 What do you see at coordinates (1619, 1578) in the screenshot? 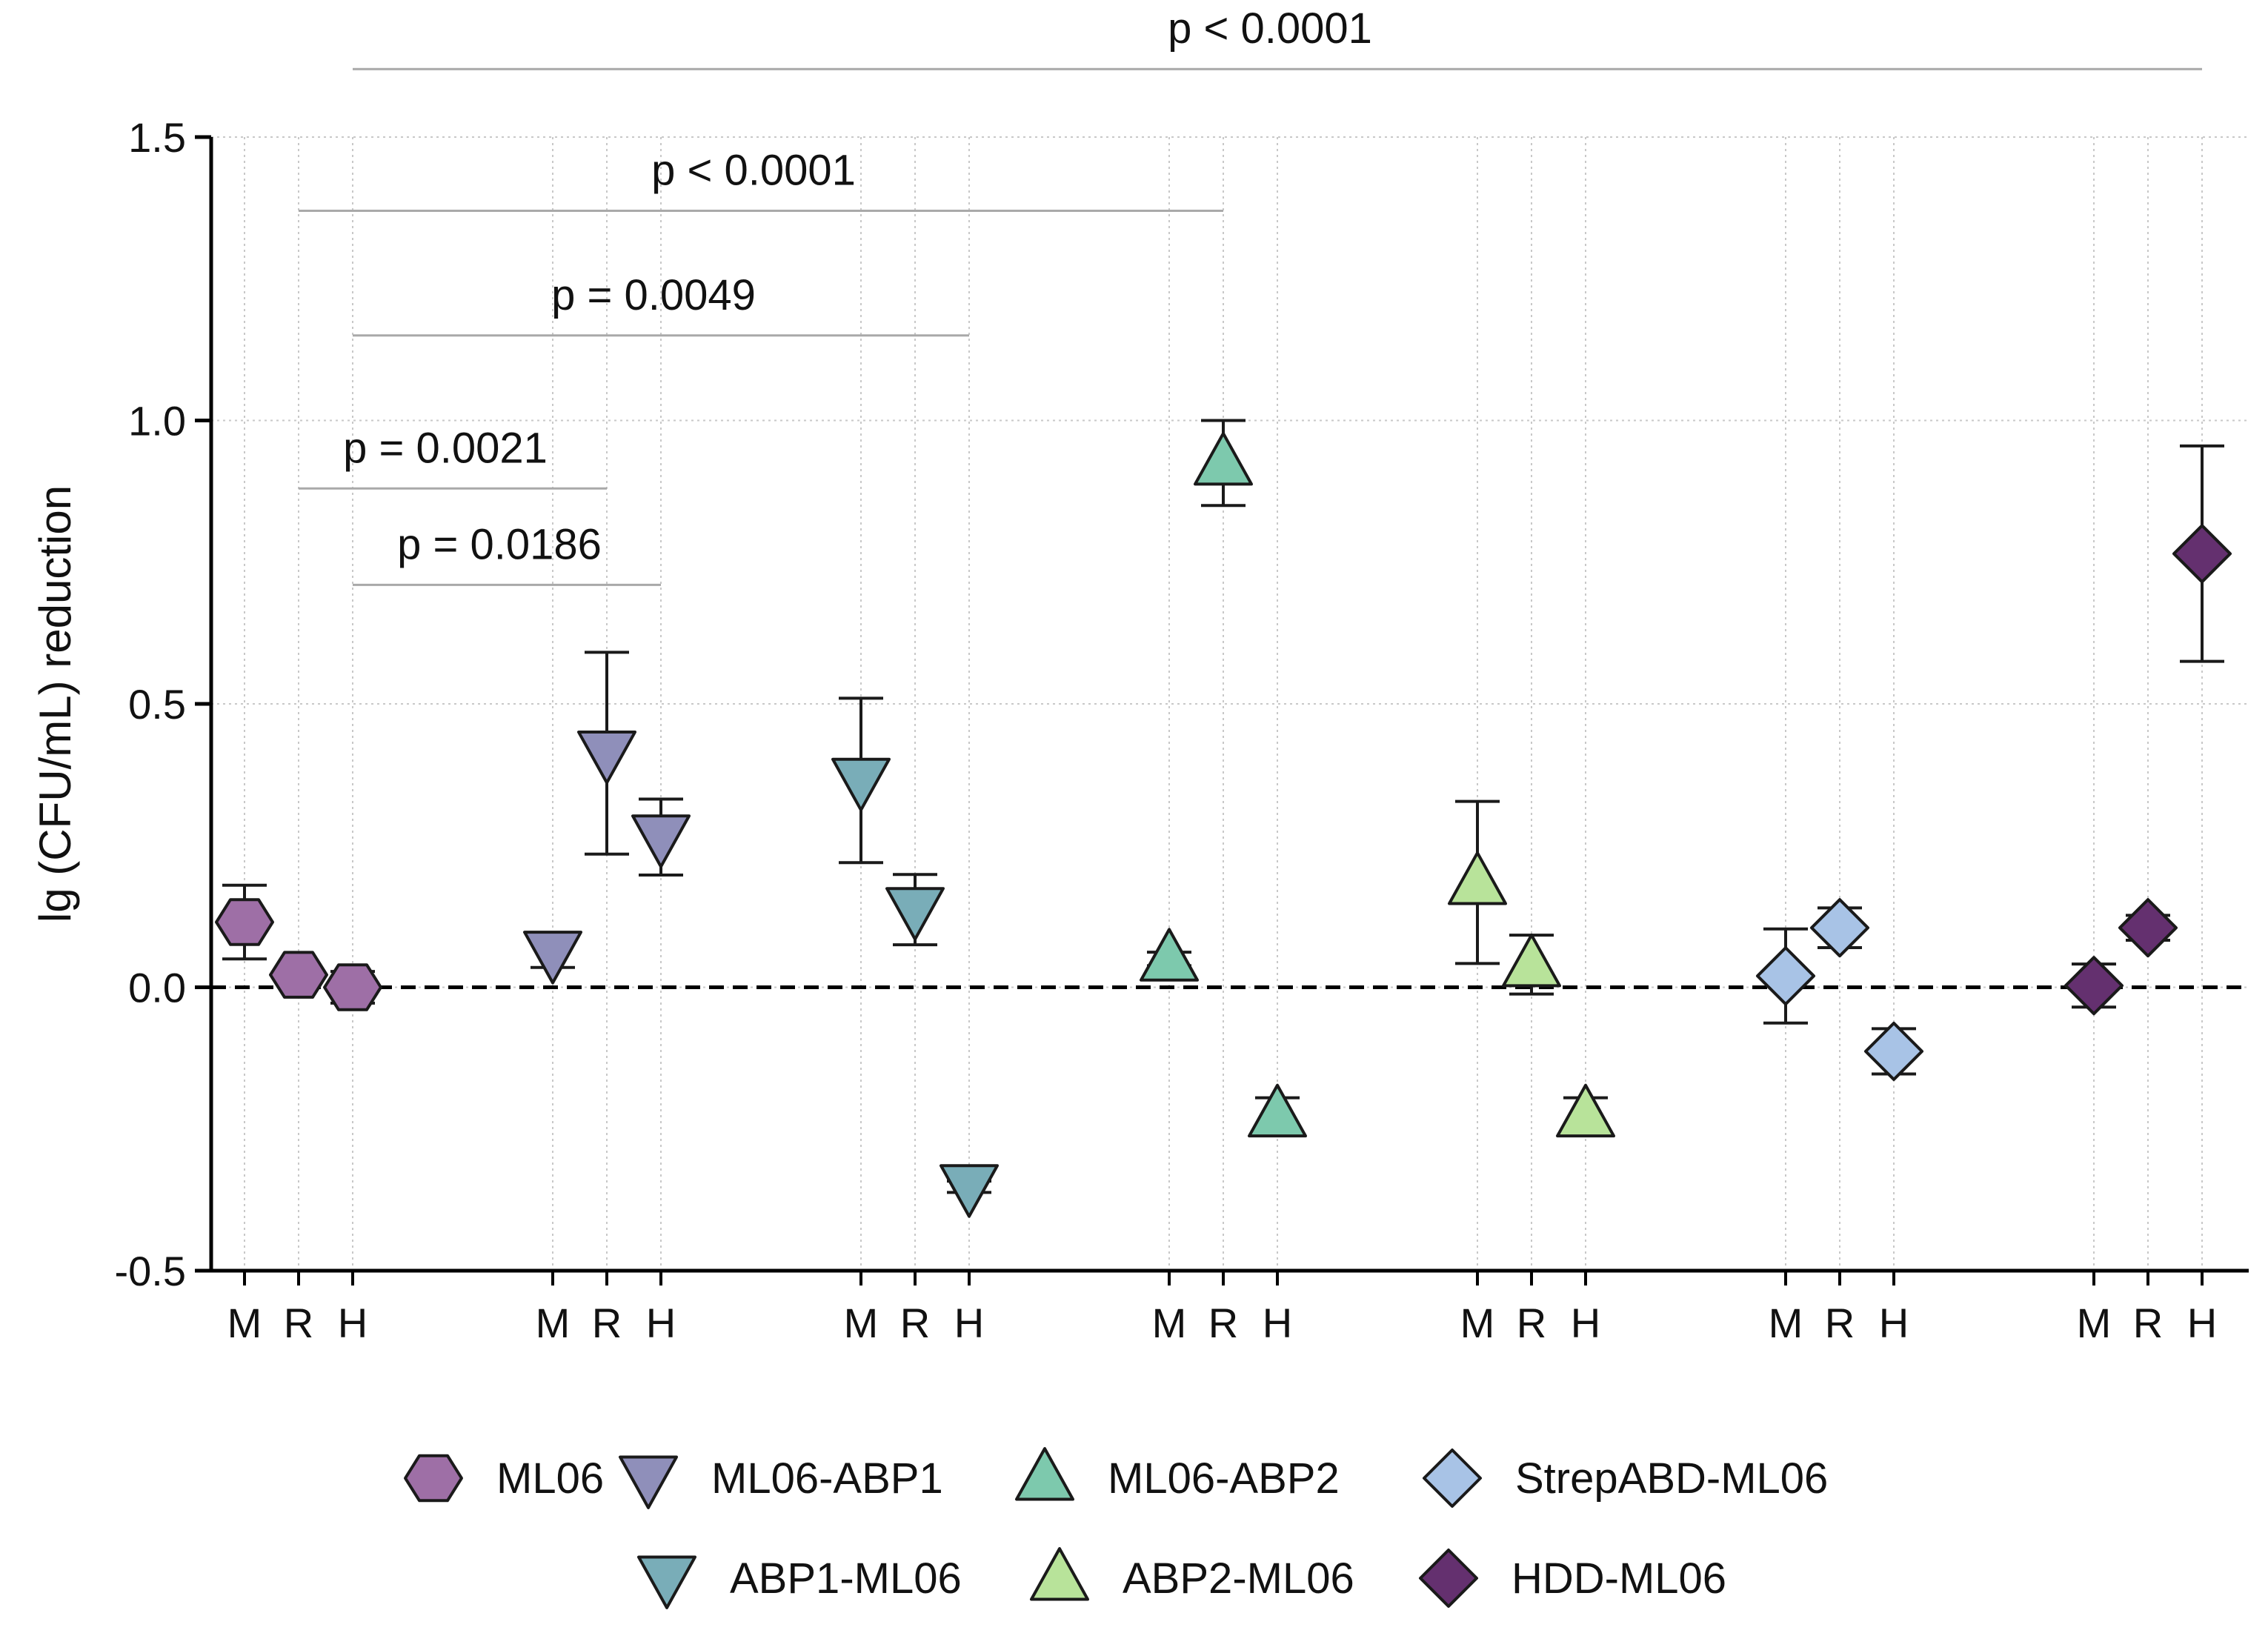
I see `legend-label: HDD-ML06` at bounding box center [1619, 1578].